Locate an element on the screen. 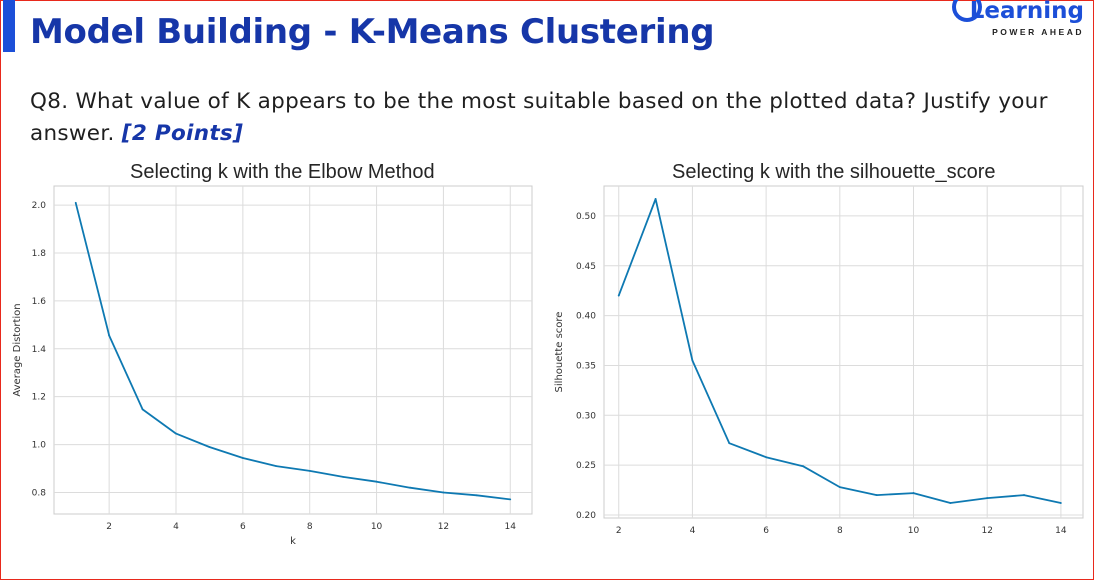  elbow-y-axis-label: Average Distortion is located at coordinates (17, 349).